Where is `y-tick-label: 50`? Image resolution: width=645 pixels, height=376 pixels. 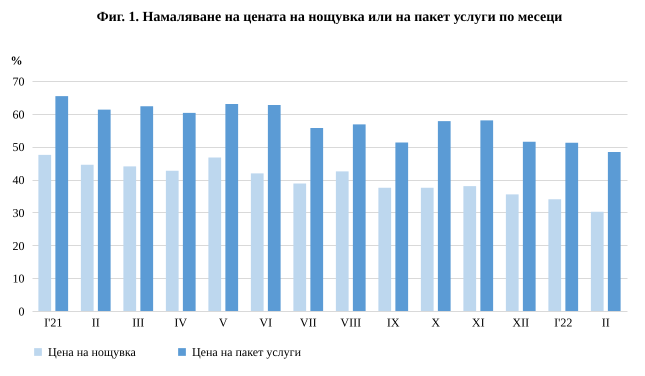 y-tick-label: 50 is located at coordinates (18, 147).